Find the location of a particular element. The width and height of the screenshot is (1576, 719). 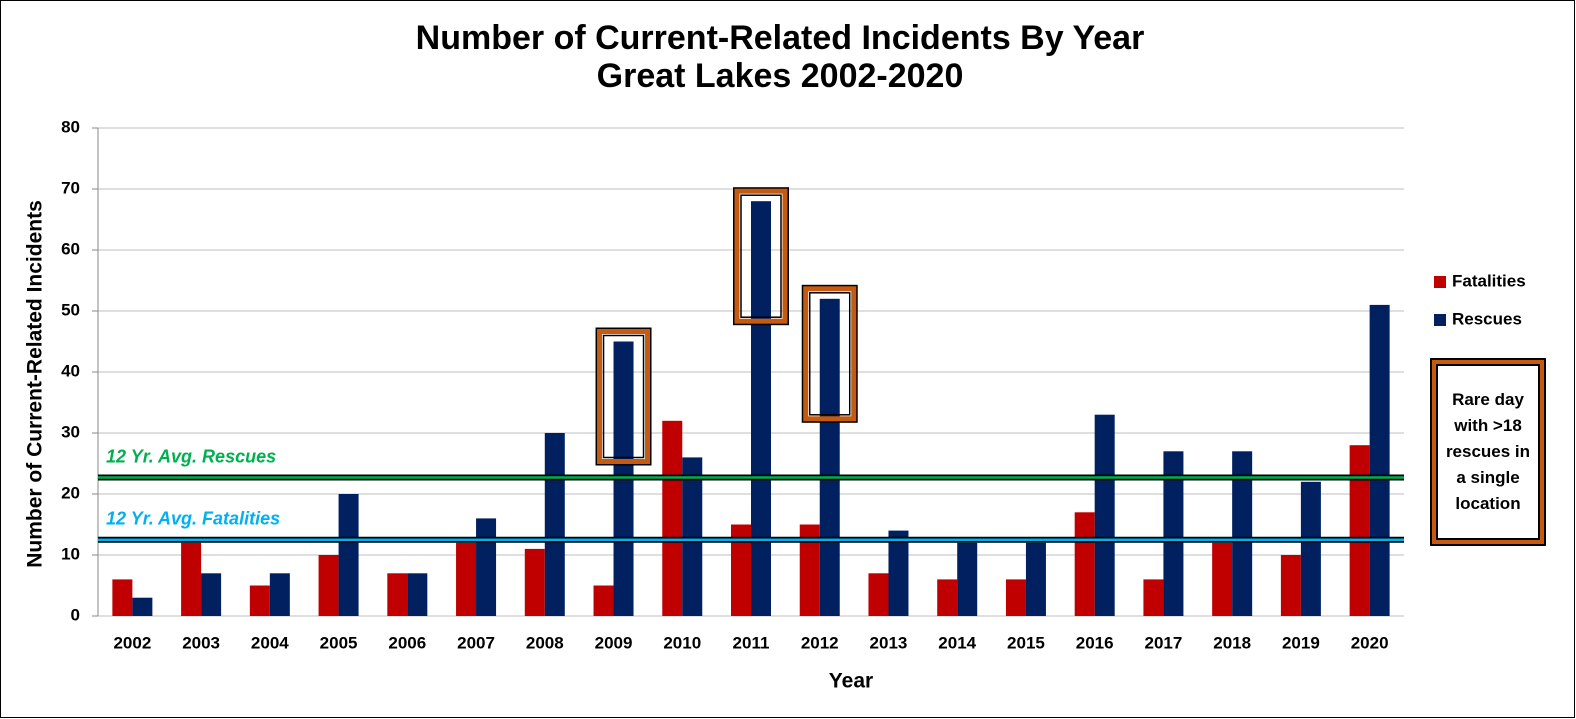

y-tick-label: 0 is located at coordinates (75, 614).